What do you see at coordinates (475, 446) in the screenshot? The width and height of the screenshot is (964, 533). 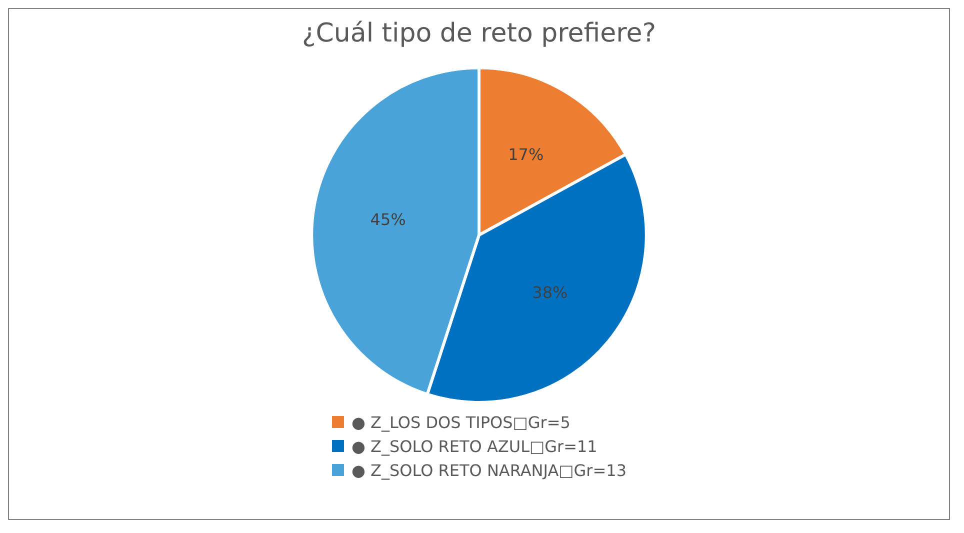 I see `legend-label: ● Z_SOLO RETO AZUL□Gr=11` at bounding box center [475, 446].